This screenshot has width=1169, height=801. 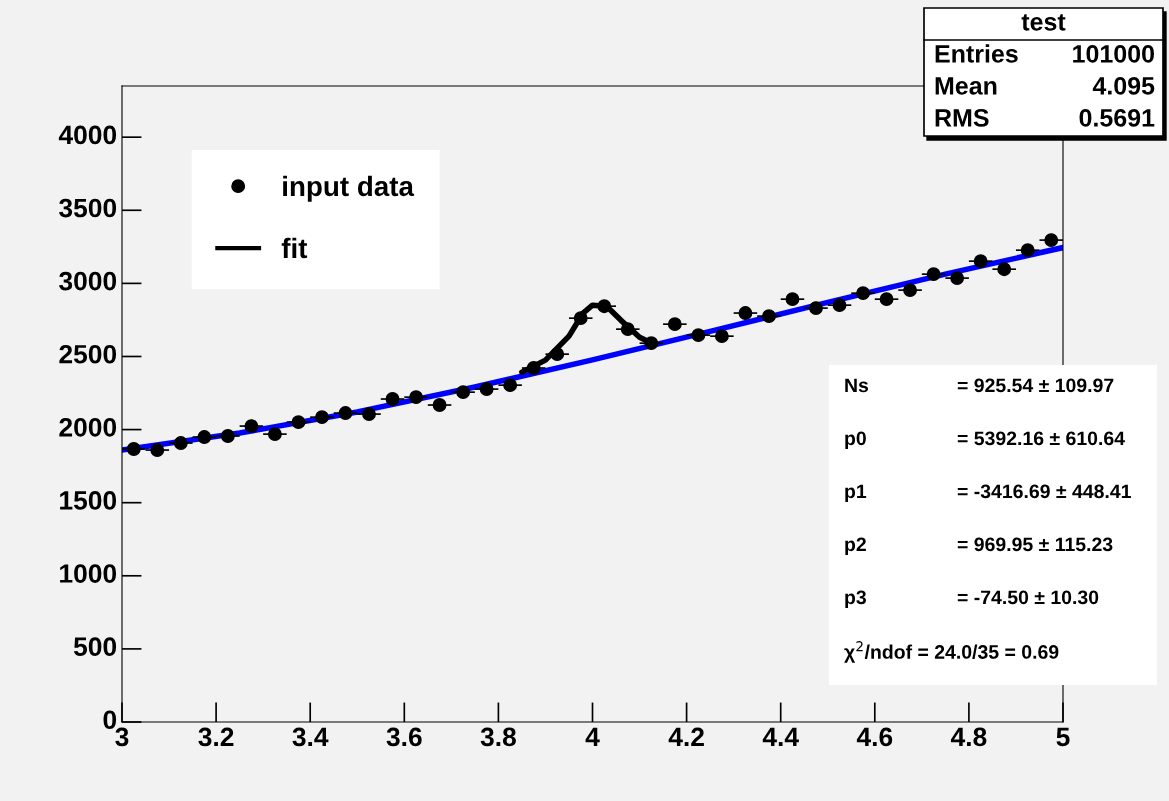 I want to click on x-tick-label: 3.6, so click(x=404, y=737).